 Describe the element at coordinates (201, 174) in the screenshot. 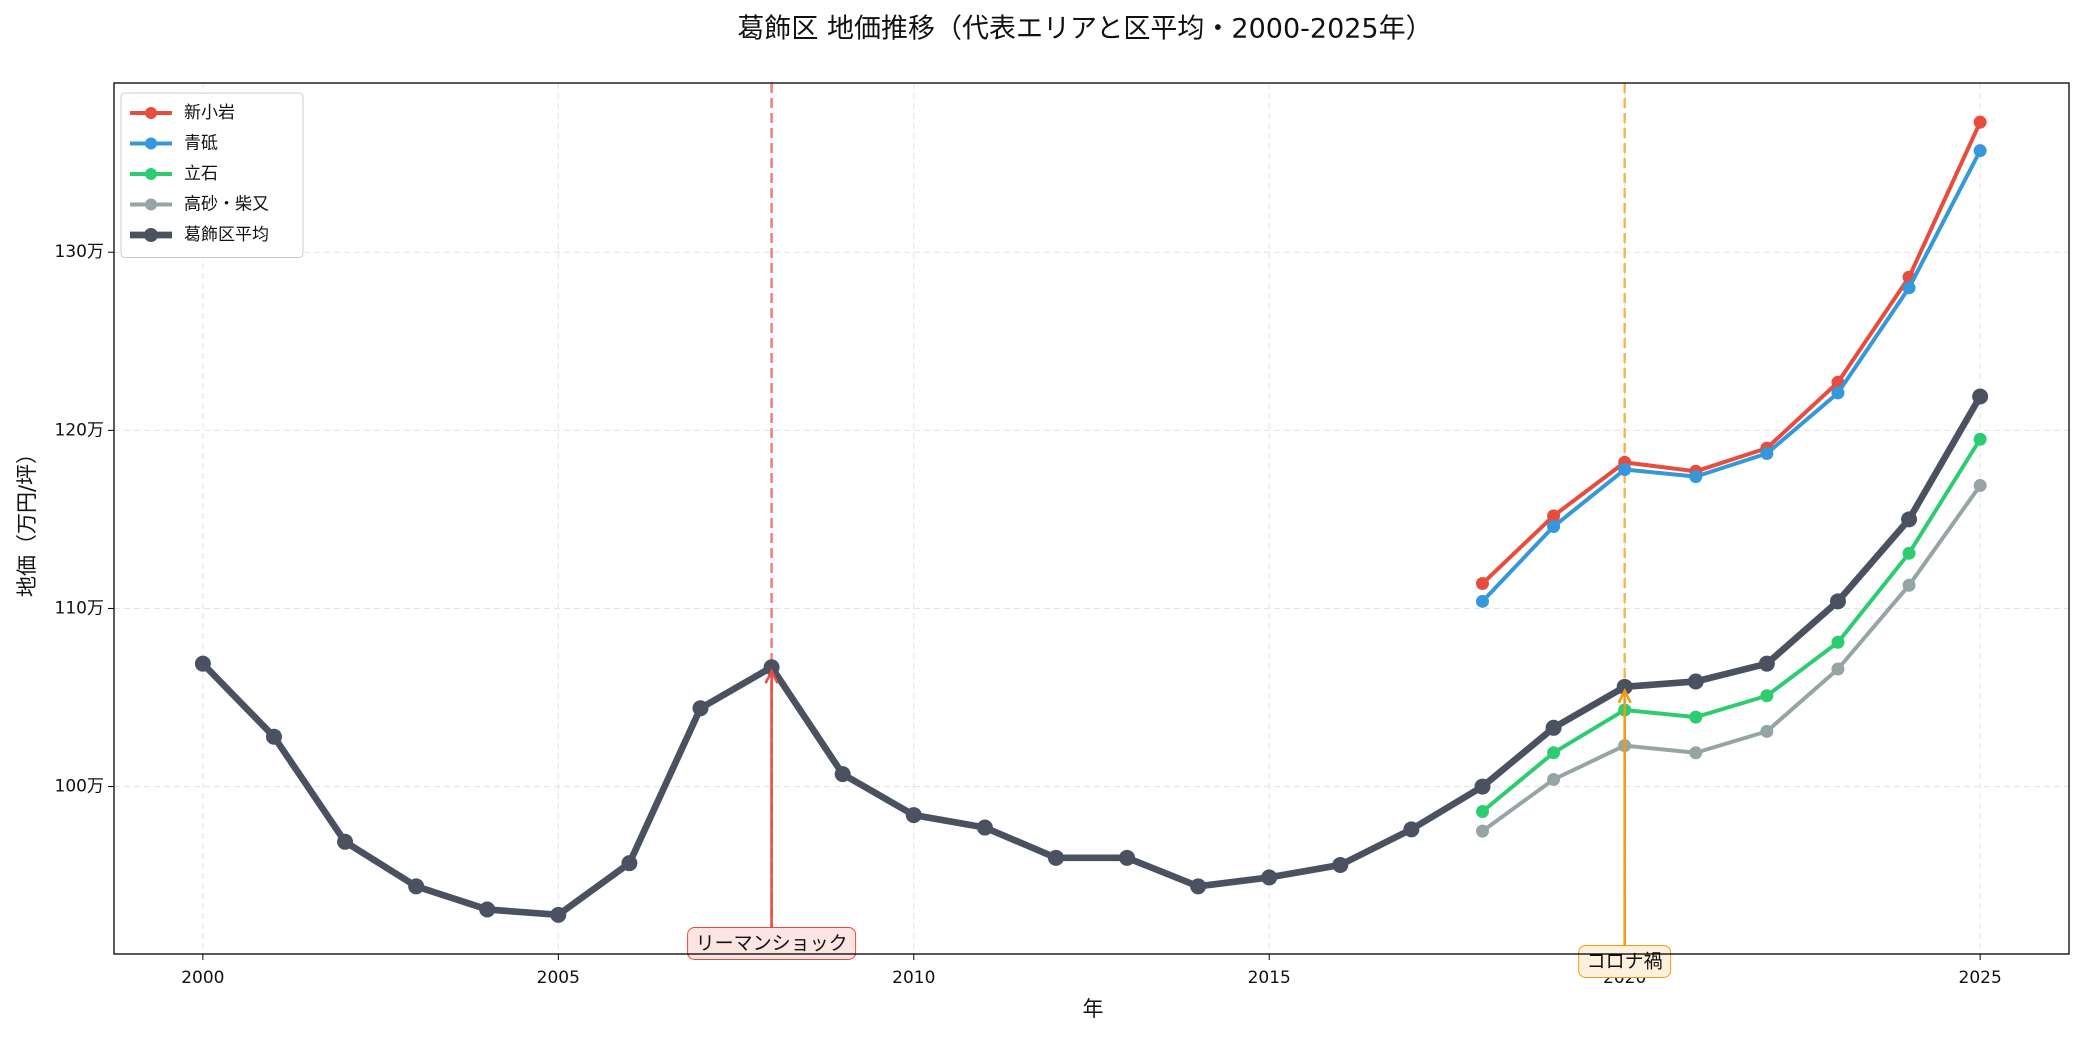

I see `legend-label: 立石` at that location.